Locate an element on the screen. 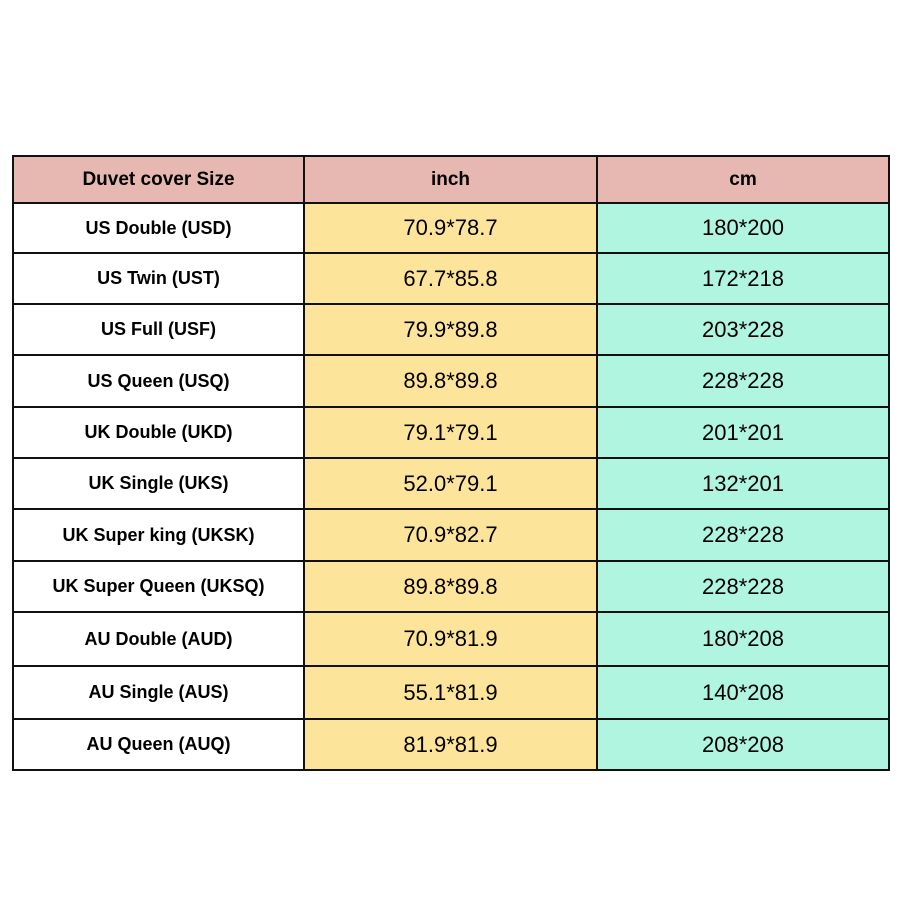 The width and height of the screenshot is (913, 913). header-inch: inch is located at coordinates (450, 179).